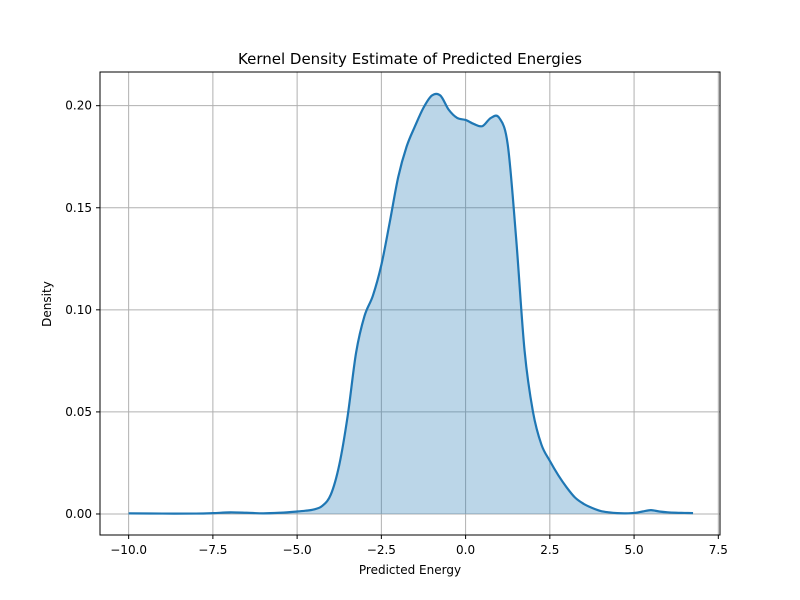 Image resolution: width=800 pixels, height=600 pixels. I want to click on y-tick-label: 0.10, so click(78, 310).